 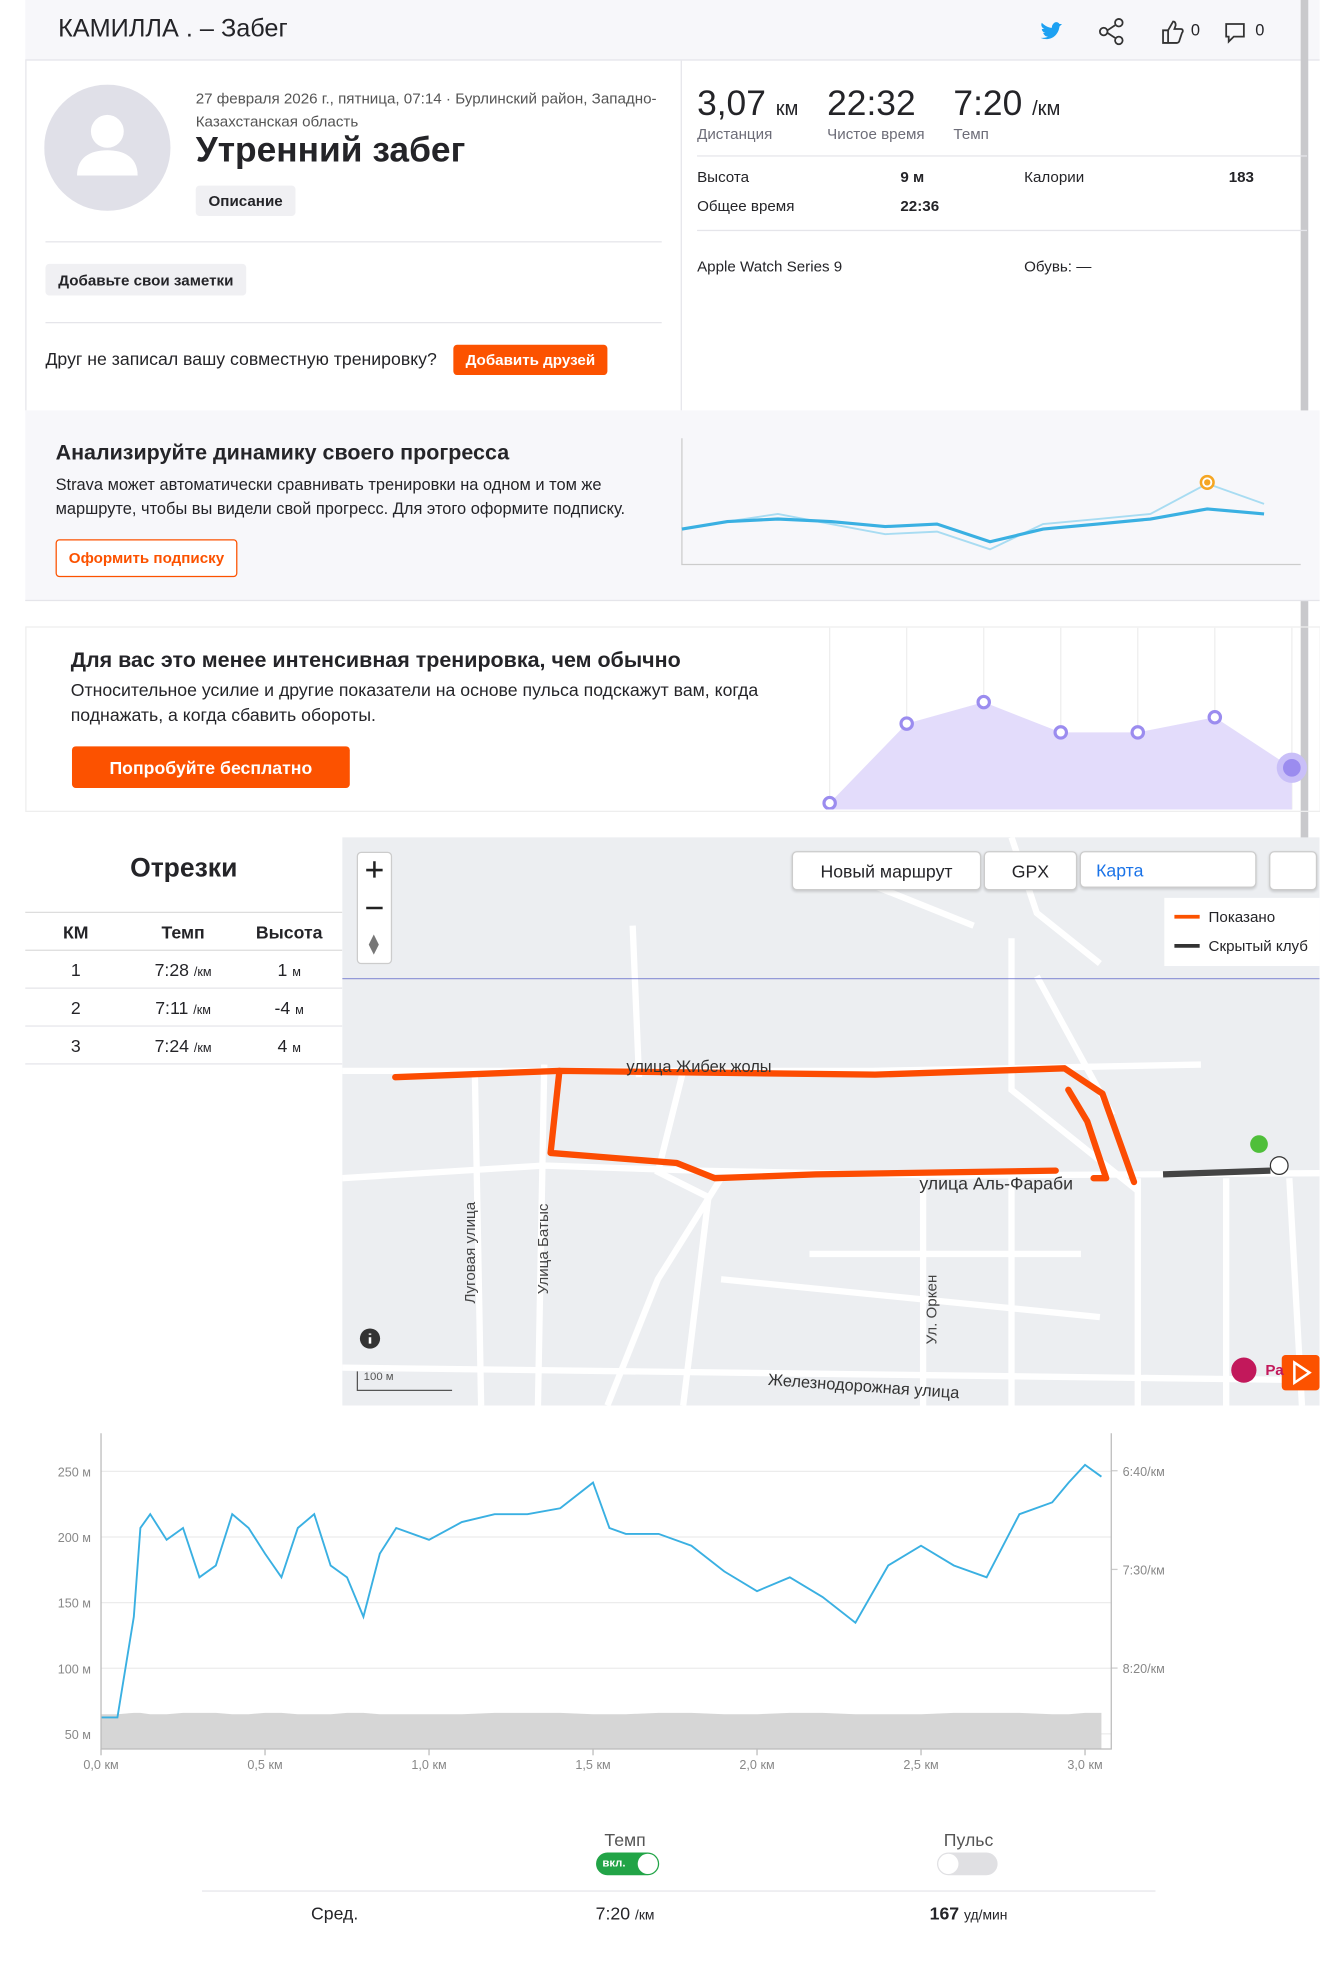 I want to click on column-header: Высота, so click(x=289, y=932).